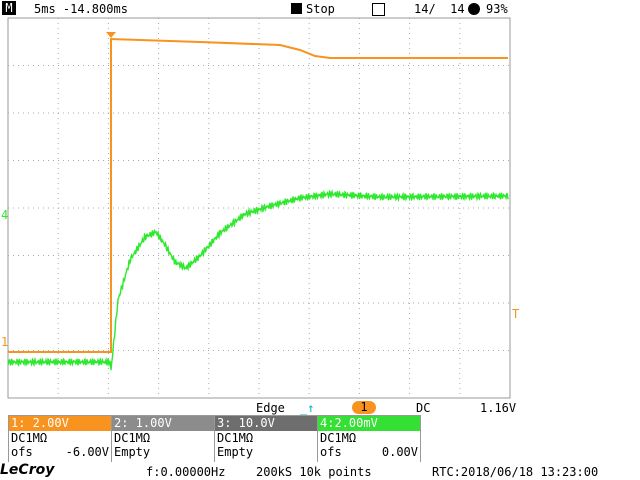  What do you see at coordinates (111, 35) in the screenshot?
I see `trigger-position` at bounding box center [111, 35].